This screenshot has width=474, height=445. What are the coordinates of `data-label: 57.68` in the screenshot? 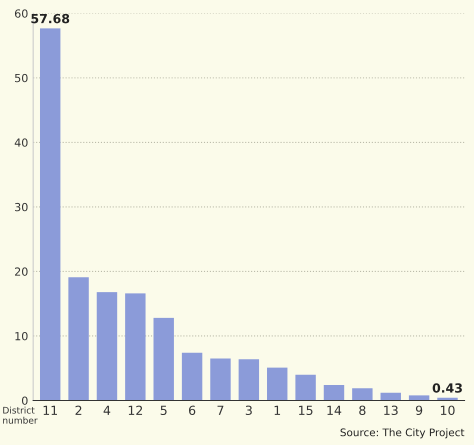 It's located at (50, 19).